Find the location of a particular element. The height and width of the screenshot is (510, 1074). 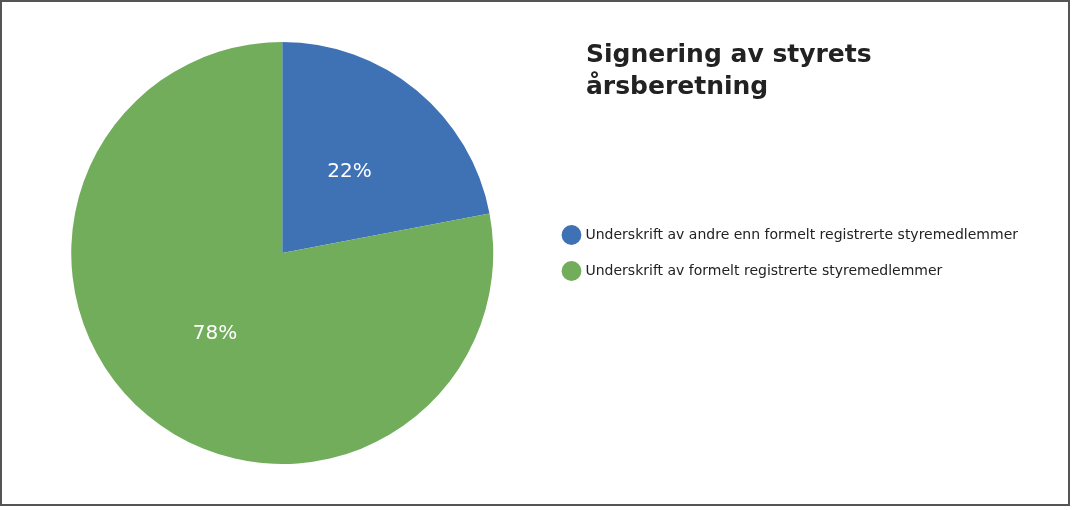

legend-label: Underskrift av formelt registrerte styremedlemmer is located at coordinates (764, 269).